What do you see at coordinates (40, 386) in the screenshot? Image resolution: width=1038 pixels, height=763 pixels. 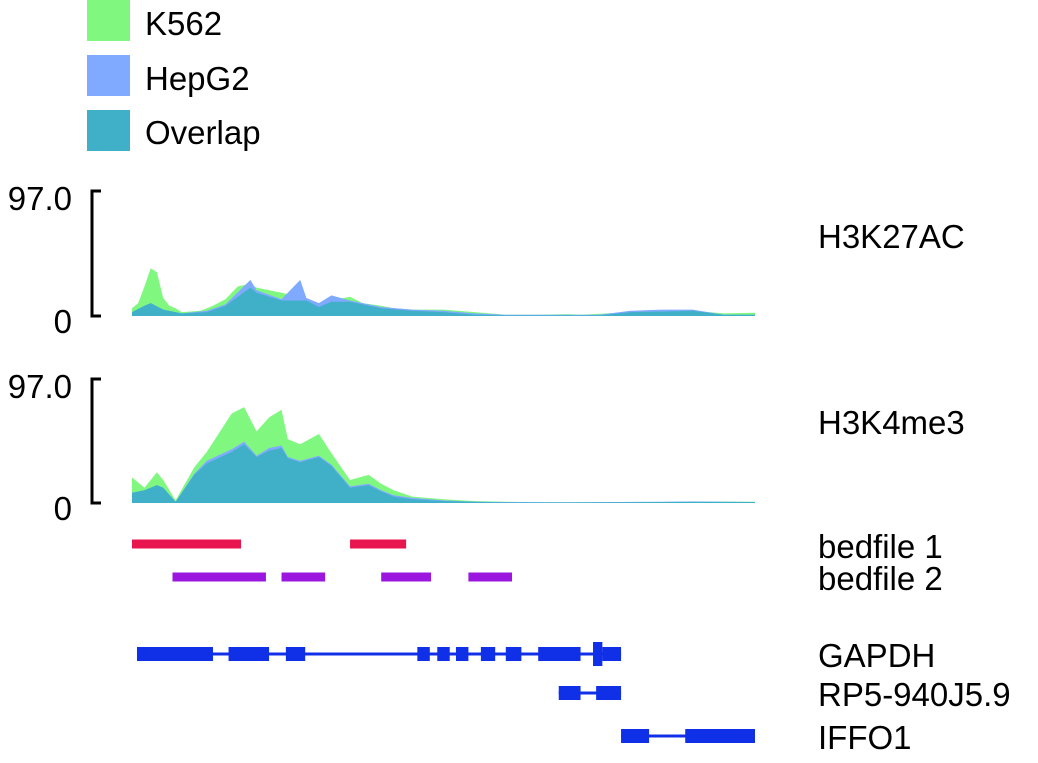 I see `y-max-label-h3k4me3: 97.0` at bounding box center [40, 386].